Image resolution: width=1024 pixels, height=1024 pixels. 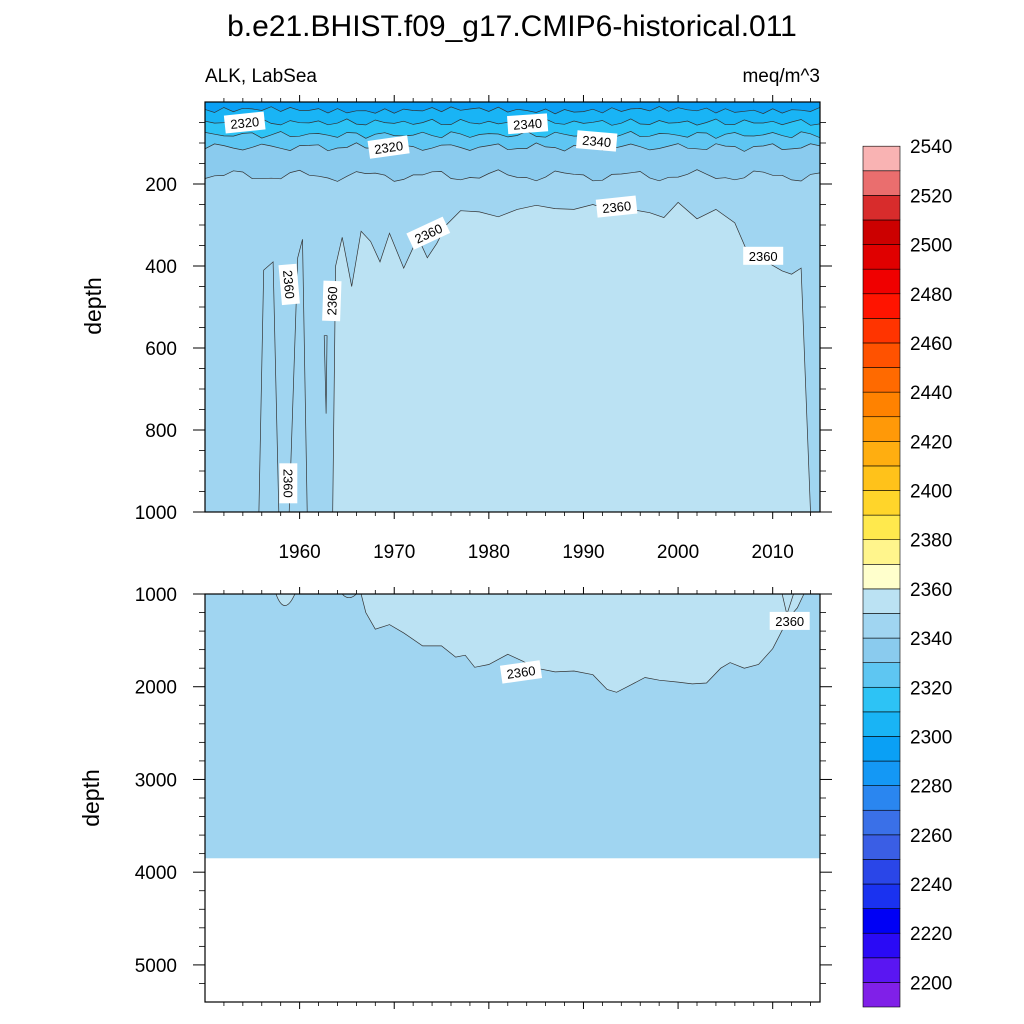 I want to click on colorbar-label: 2520, so click(x=931, y=196).